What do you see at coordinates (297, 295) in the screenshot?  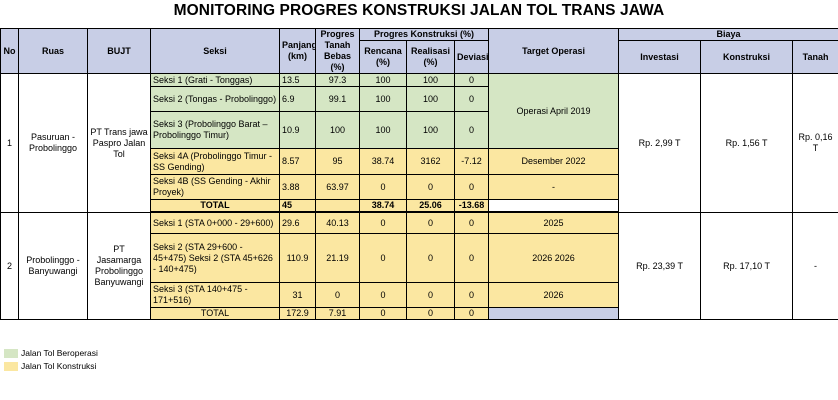 I see `panjang-cell: 31` at bounding box center [297, 295].